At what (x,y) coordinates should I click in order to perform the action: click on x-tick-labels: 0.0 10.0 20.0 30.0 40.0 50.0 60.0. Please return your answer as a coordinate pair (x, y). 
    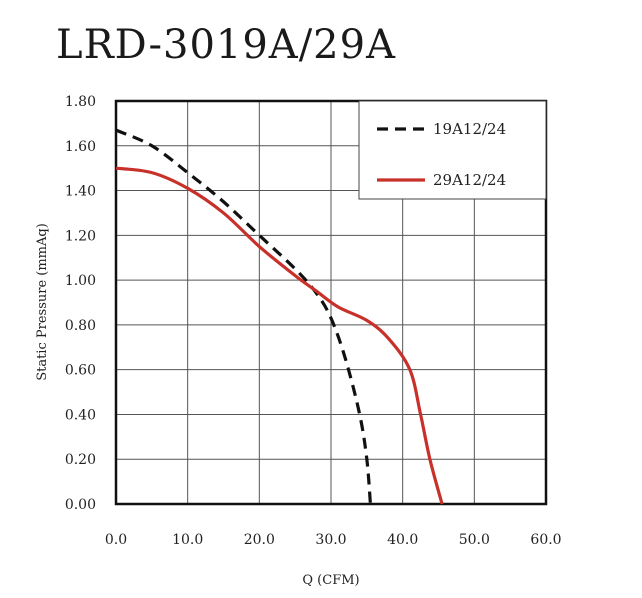
    Looking at the image, I should click on (333, 540).